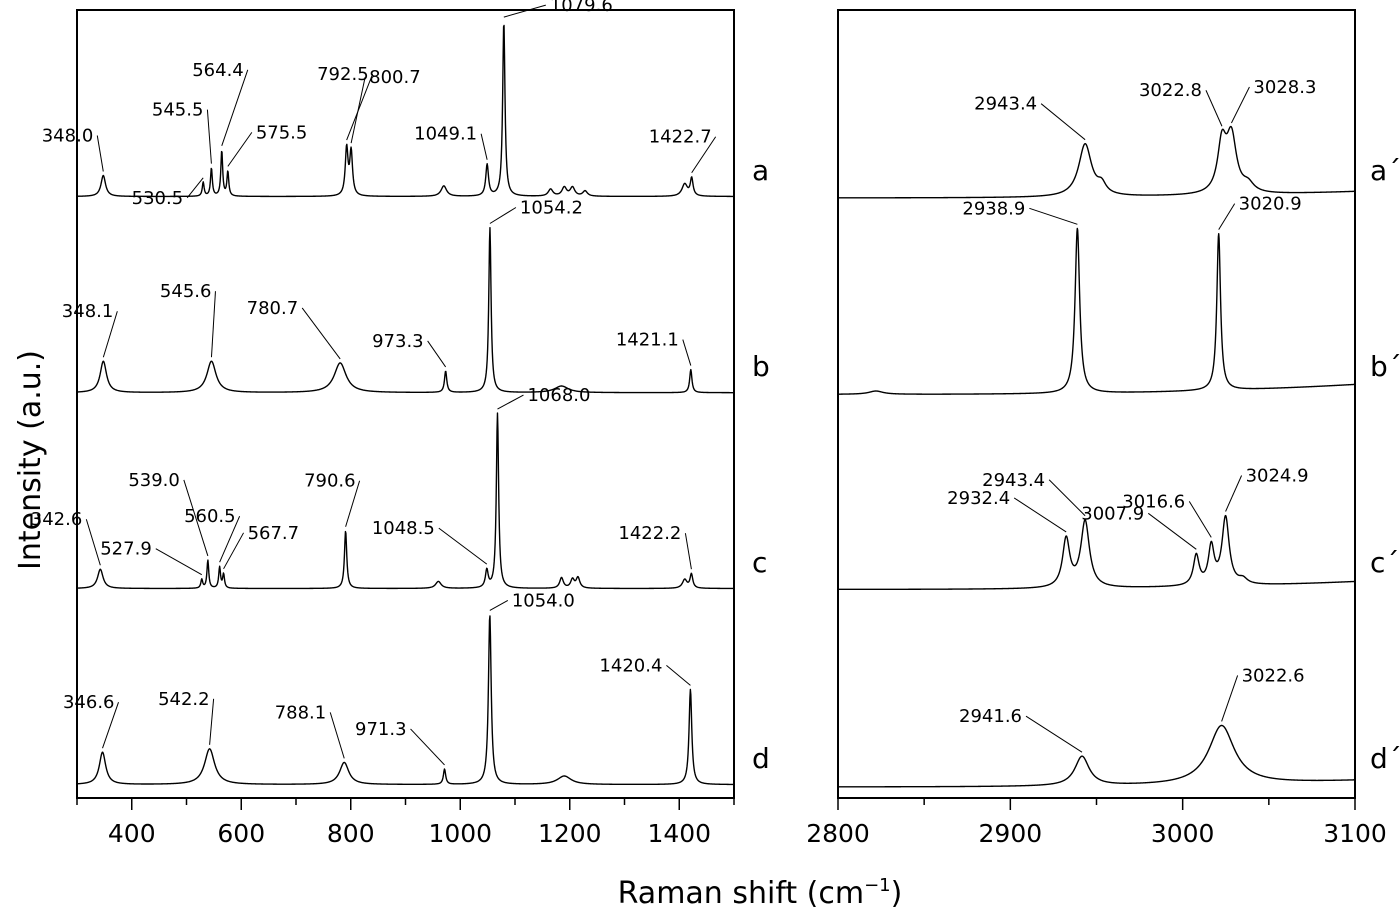 The height and width of the screenshot is (923, 1400). I want to click on peak-label: 1420.4, so click(630, 665).